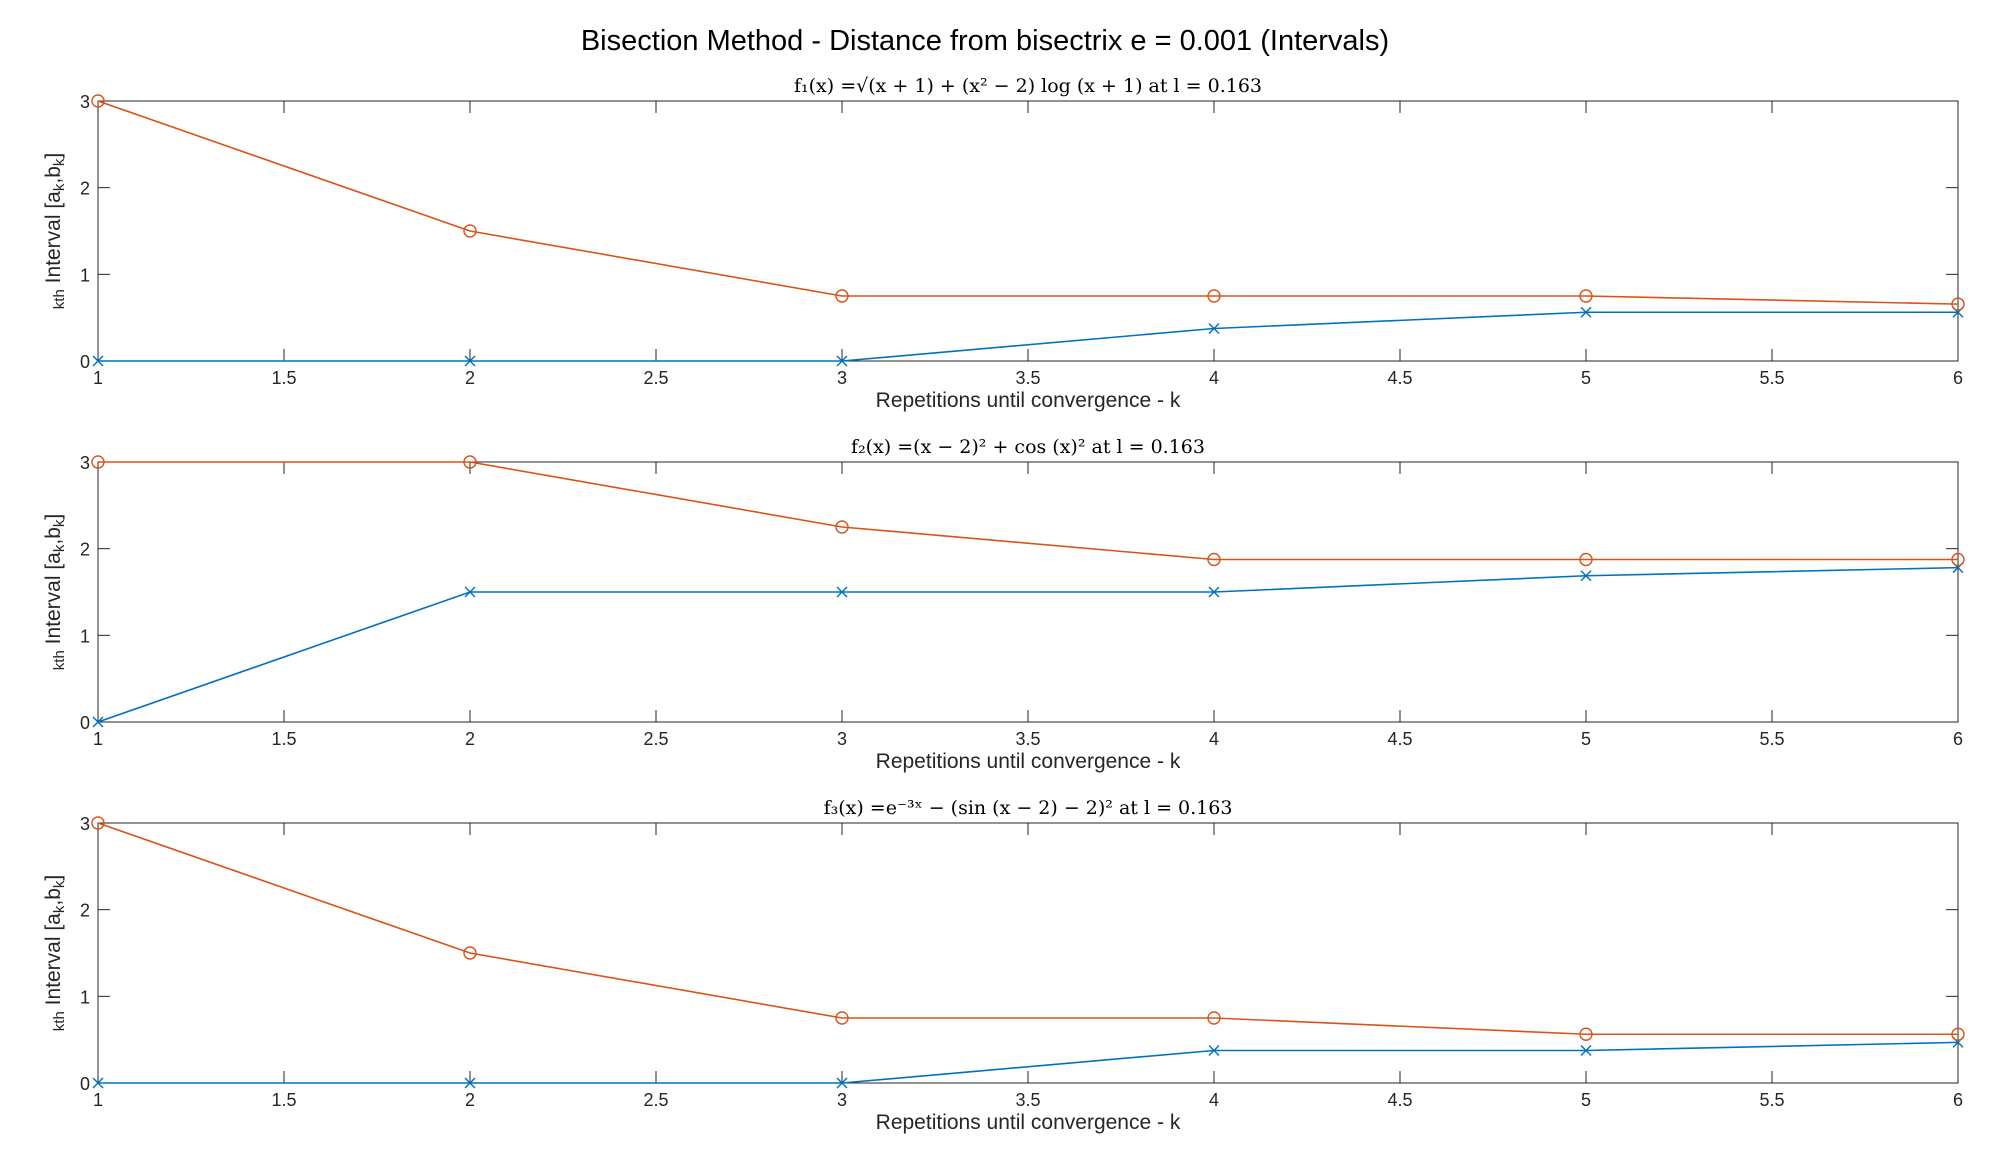 Image resolution: width=1991 pixels, height=1155 pixels. I want to click on subplot-title: f₂(x) =(x − 2)² + cos (x)² at l = 0.163, so click(1028, 447).